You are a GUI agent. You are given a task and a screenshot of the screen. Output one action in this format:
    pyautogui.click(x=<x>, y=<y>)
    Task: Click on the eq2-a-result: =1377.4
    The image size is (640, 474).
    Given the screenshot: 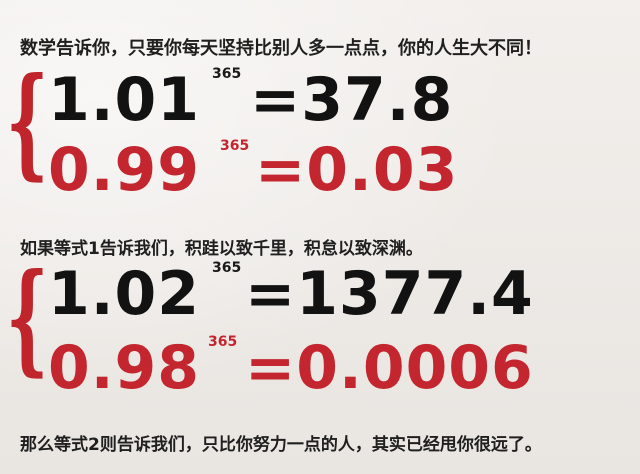 What is the action you would take?
    pyautogui.click(x=389, y=294)
    